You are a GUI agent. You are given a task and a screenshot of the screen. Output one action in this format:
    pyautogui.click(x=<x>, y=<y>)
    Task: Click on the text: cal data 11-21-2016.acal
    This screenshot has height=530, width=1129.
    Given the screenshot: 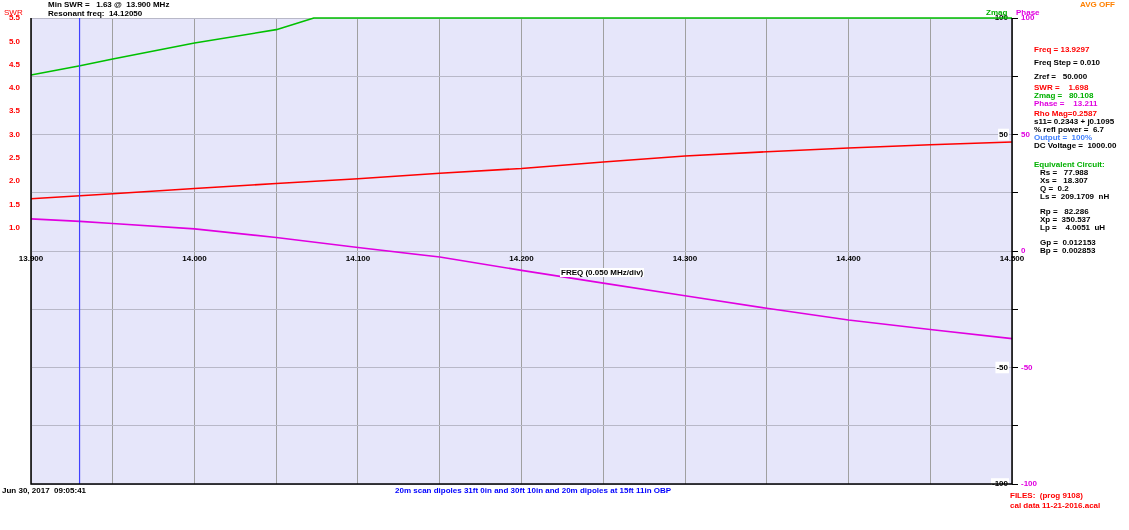 What is the action you would take?
    pyautogui.click(x=1055, y=505)
    